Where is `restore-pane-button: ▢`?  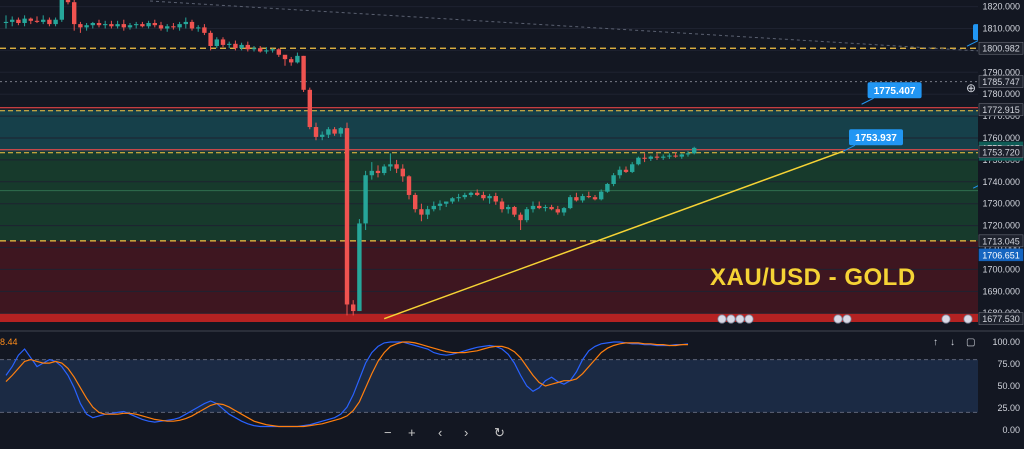
restore-pane-button: ▢ is located at coordinates (970, 342).